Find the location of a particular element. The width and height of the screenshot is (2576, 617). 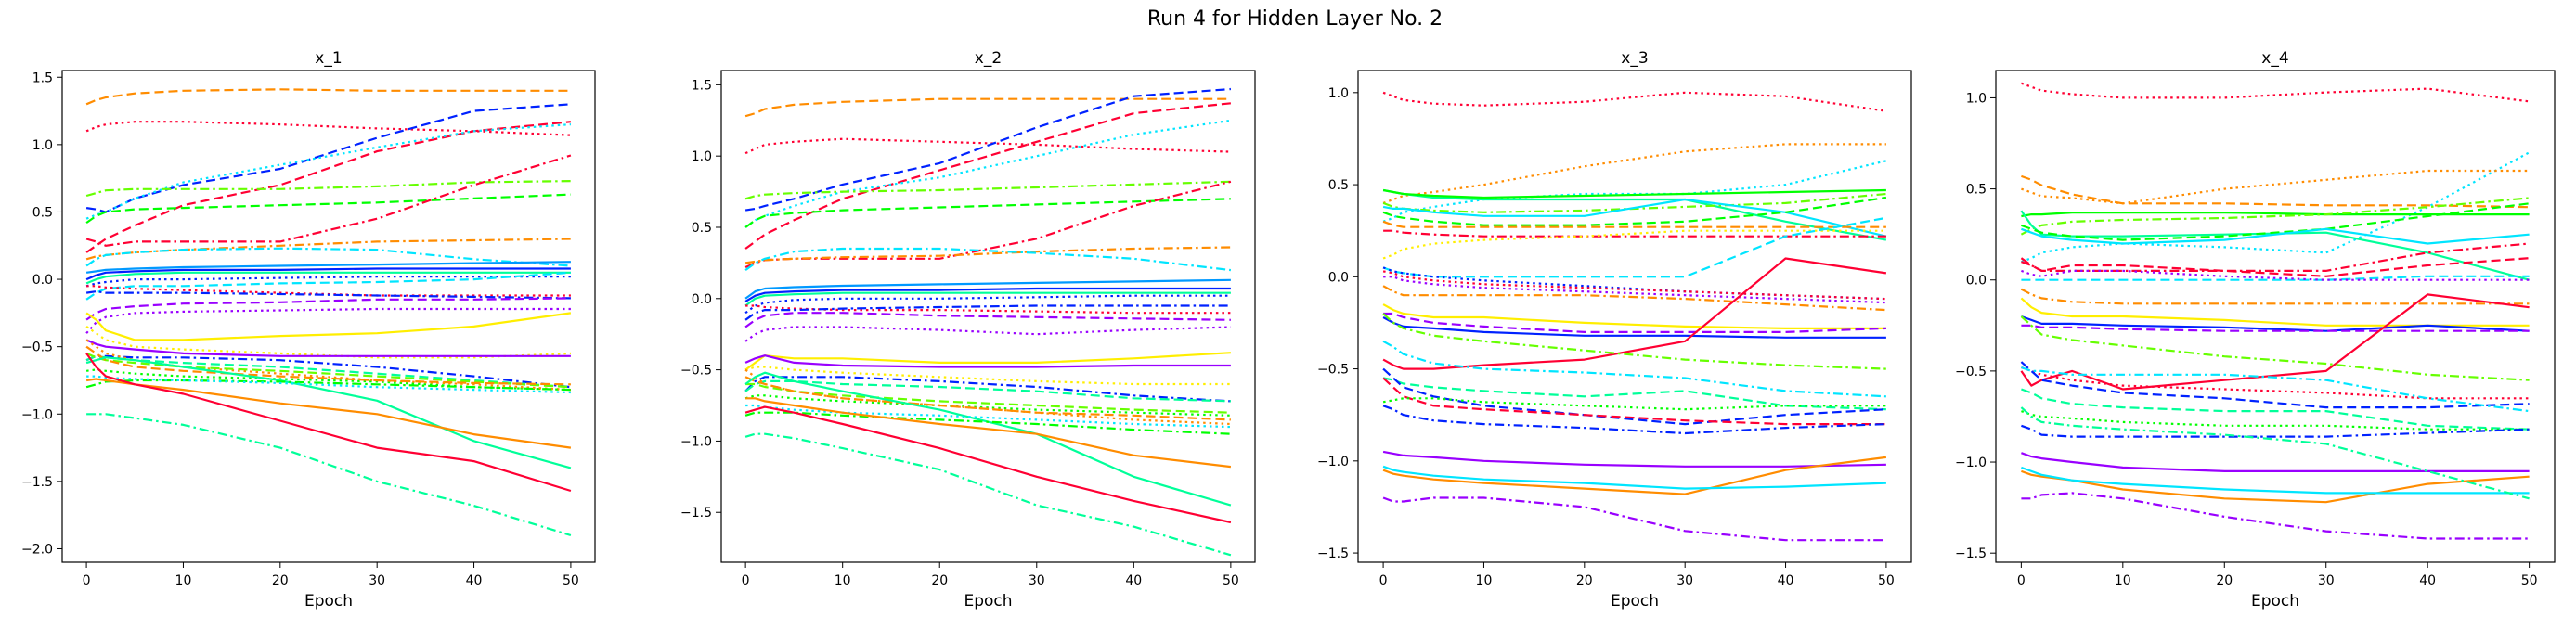

series-group is located at coordinates (2275, 311).